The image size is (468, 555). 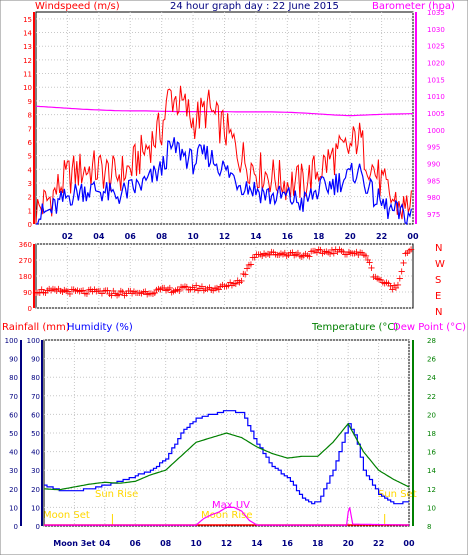 I want to click on direction-tick-label: 180, so click(x=25, y=277).